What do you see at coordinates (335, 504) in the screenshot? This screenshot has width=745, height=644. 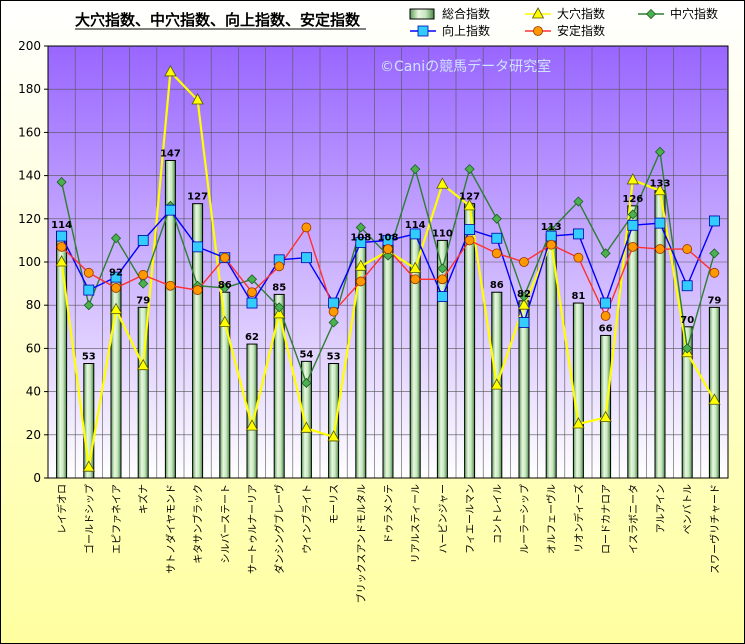 I see `x-category-label: モーリス` at bounding box center [335, 504].